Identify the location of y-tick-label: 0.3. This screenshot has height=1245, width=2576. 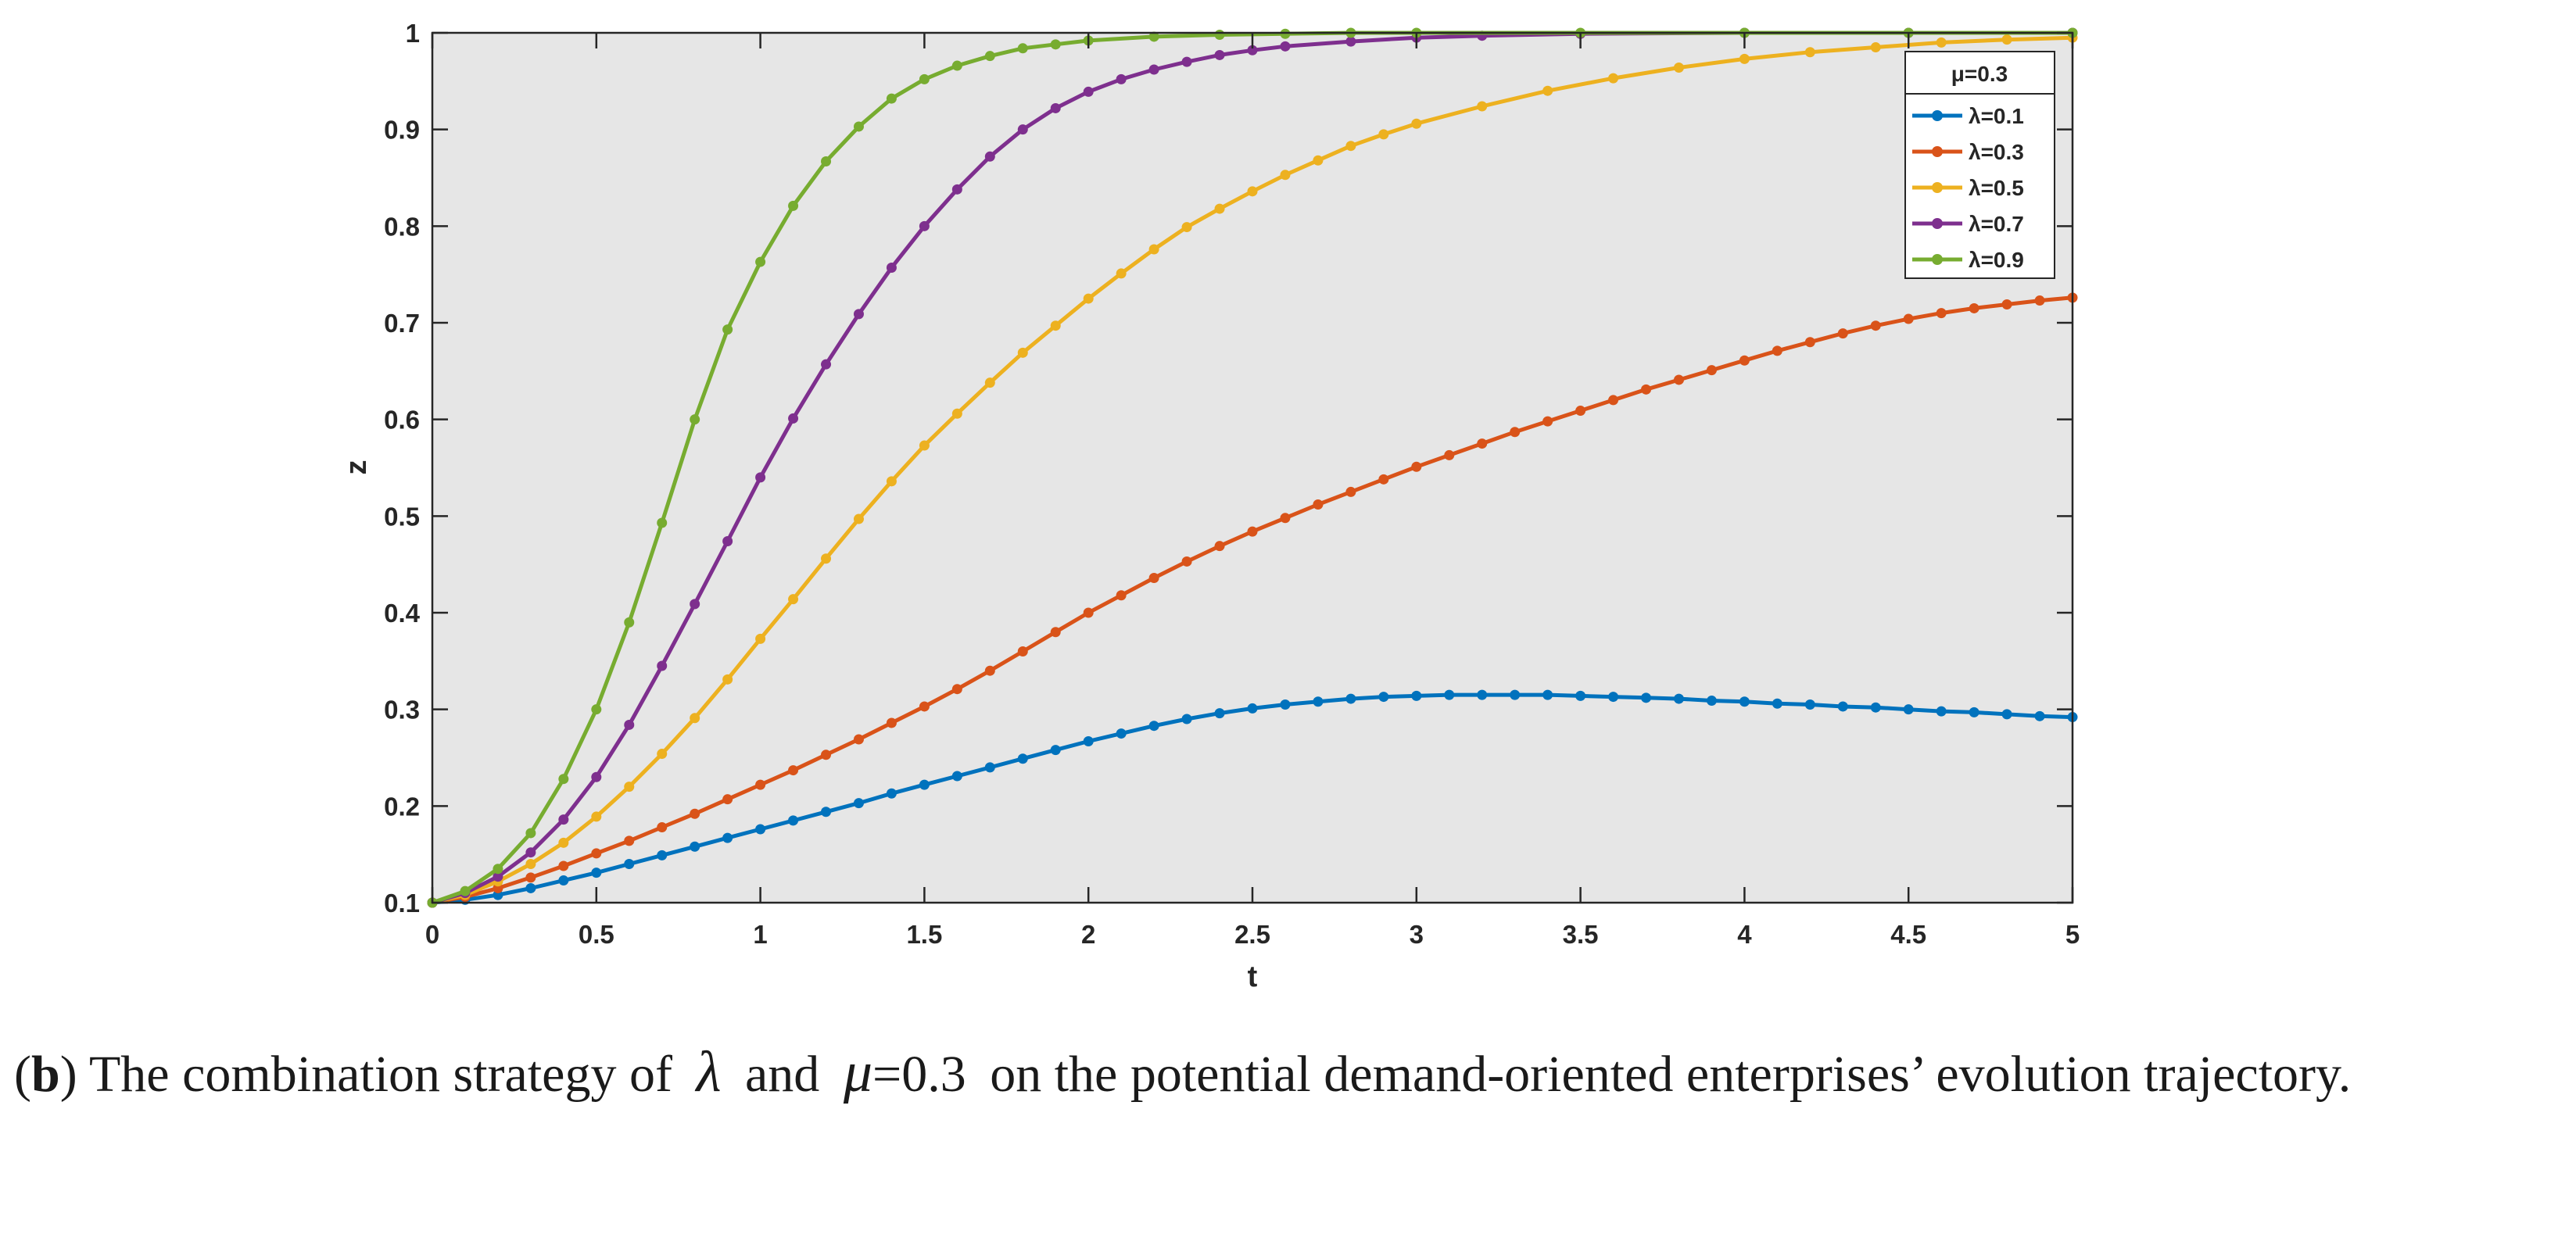
(402, 710).